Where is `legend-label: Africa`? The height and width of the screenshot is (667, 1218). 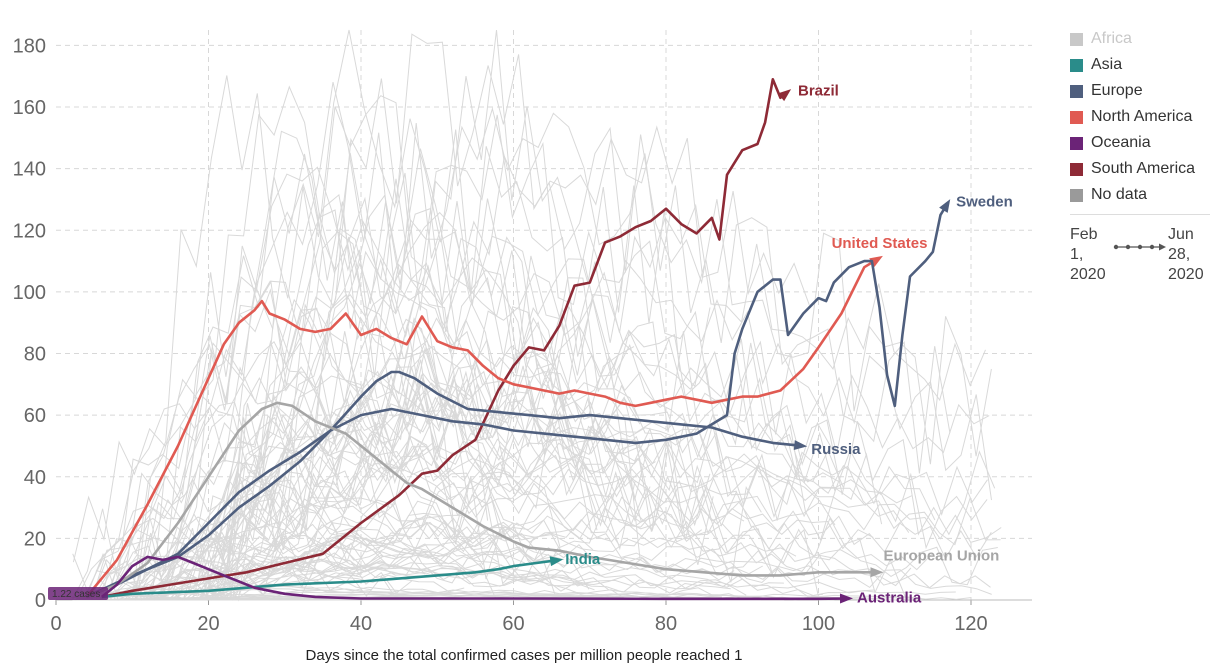 legend-label: Africa is located at coordinates (1111, 38).